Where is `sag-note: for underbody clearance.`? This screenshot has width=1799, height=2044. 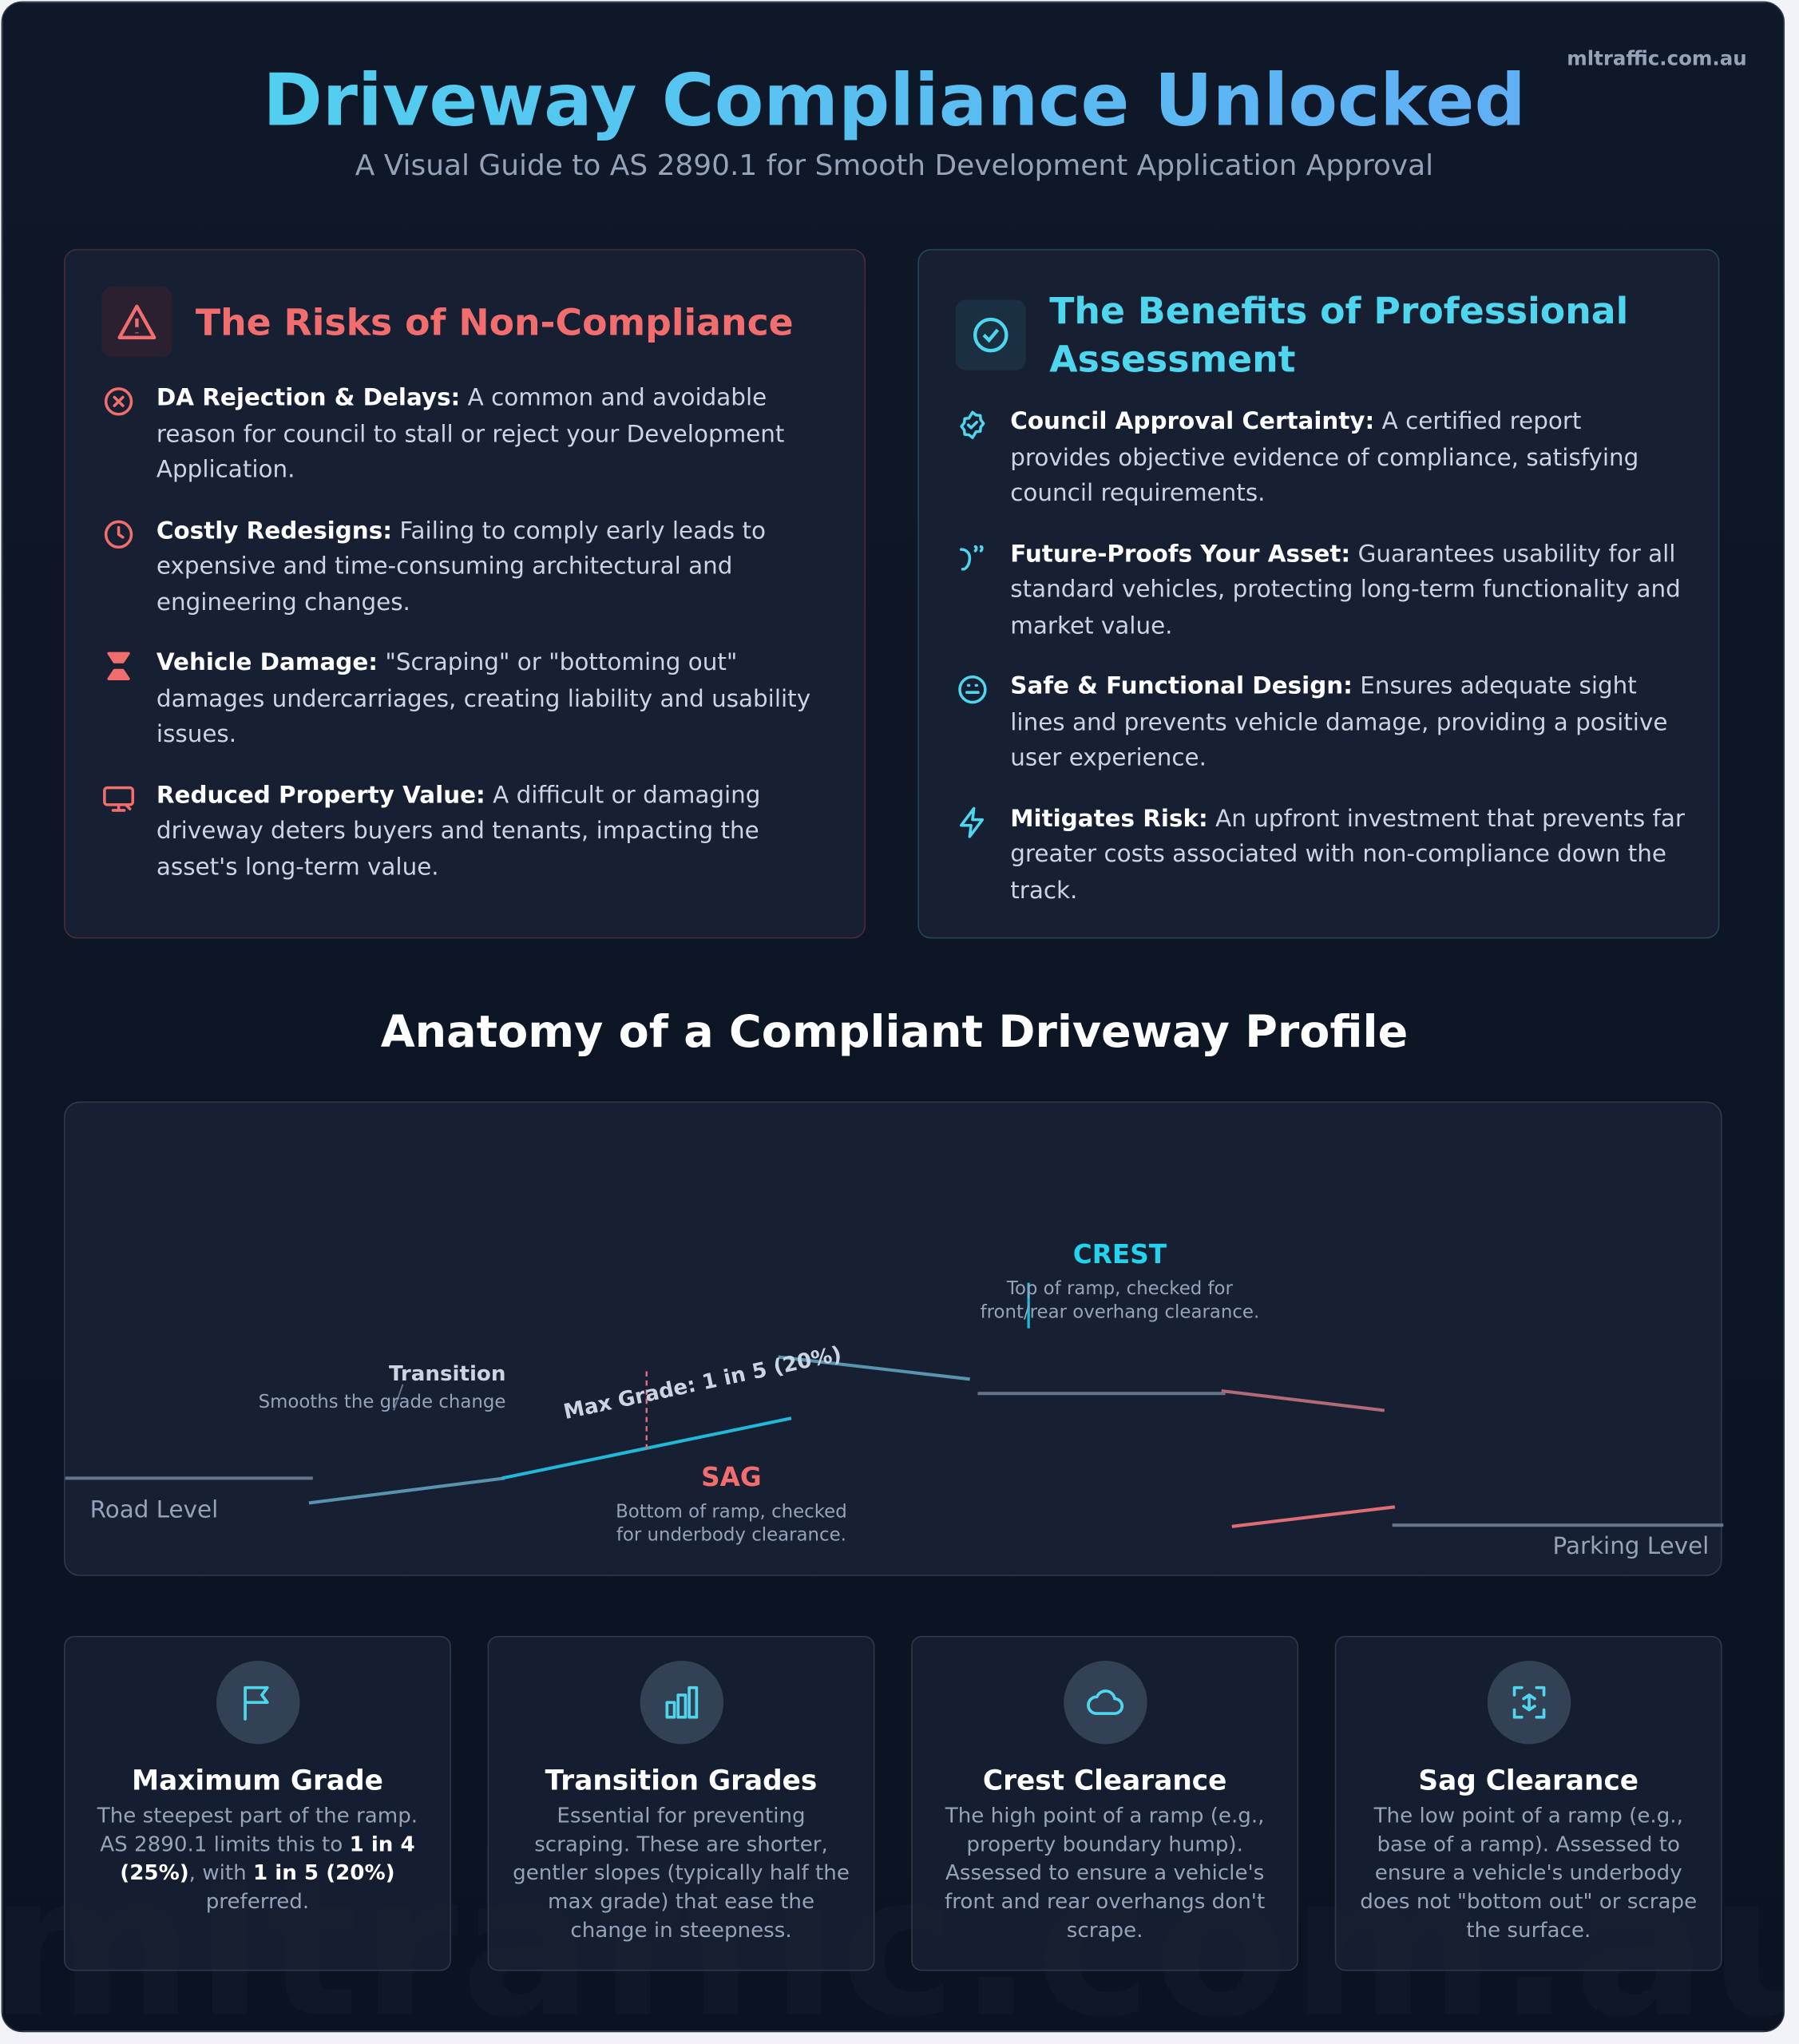
sag-note: for underbody clearance. is located at coordinates (731, 1535).